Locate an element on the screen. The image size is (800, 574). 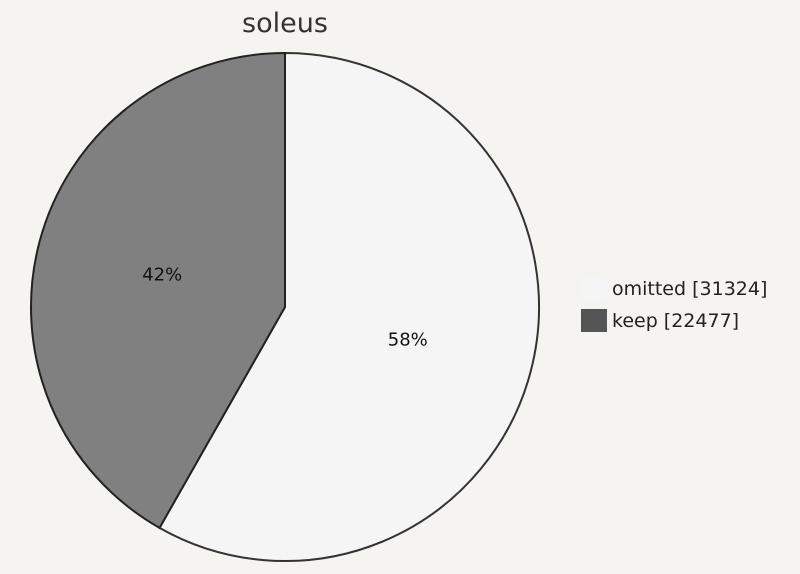
legend-label-keep: keep [22477] is located at coordinates (675, 321).